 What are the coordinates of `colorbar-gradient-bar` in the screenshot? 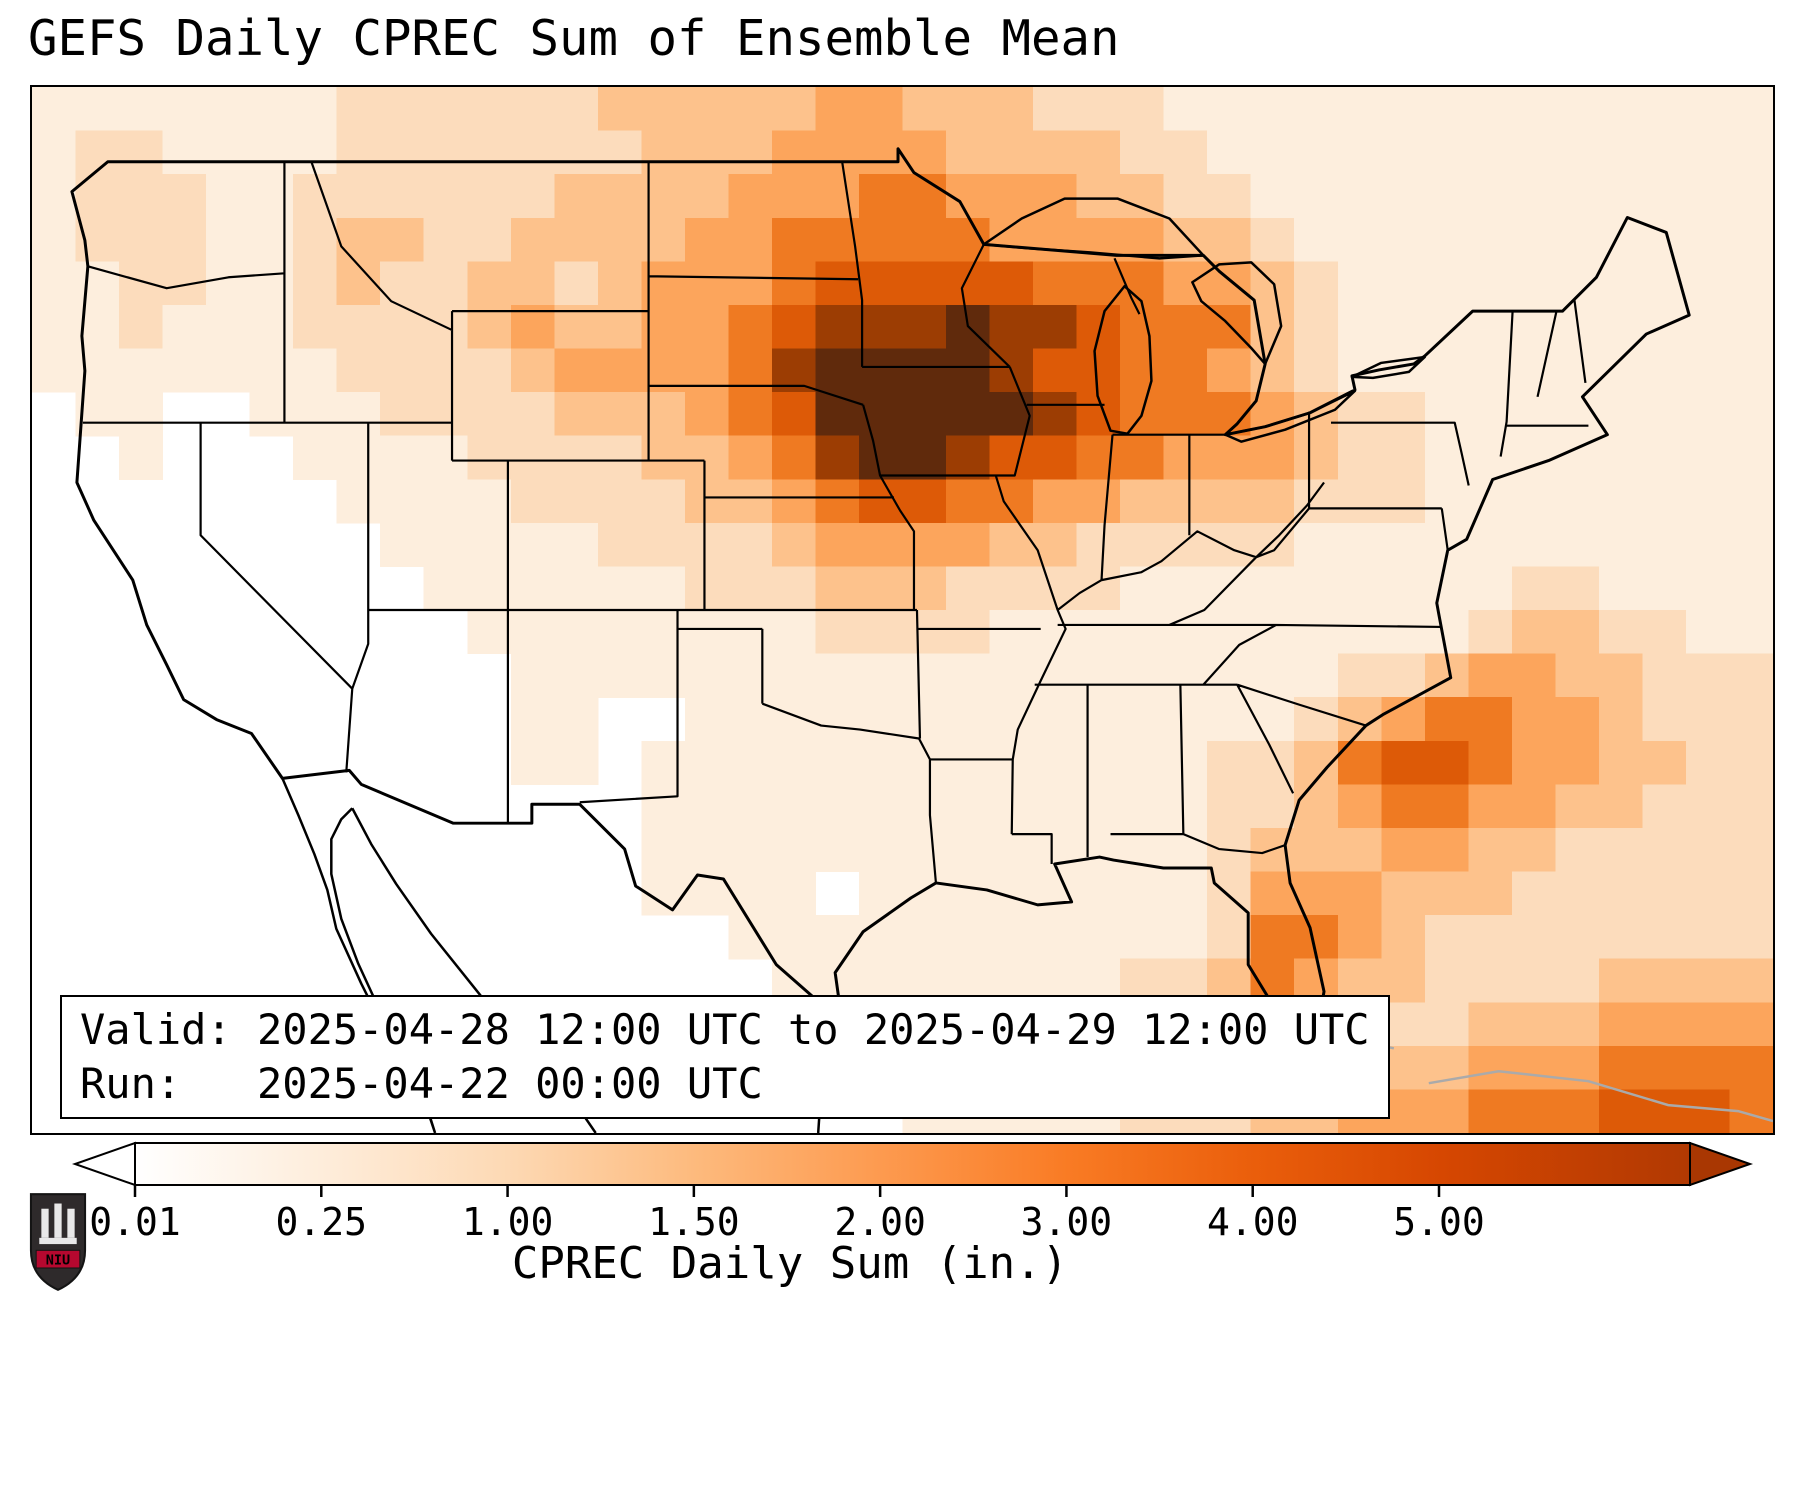 It's located at (912, 1164).